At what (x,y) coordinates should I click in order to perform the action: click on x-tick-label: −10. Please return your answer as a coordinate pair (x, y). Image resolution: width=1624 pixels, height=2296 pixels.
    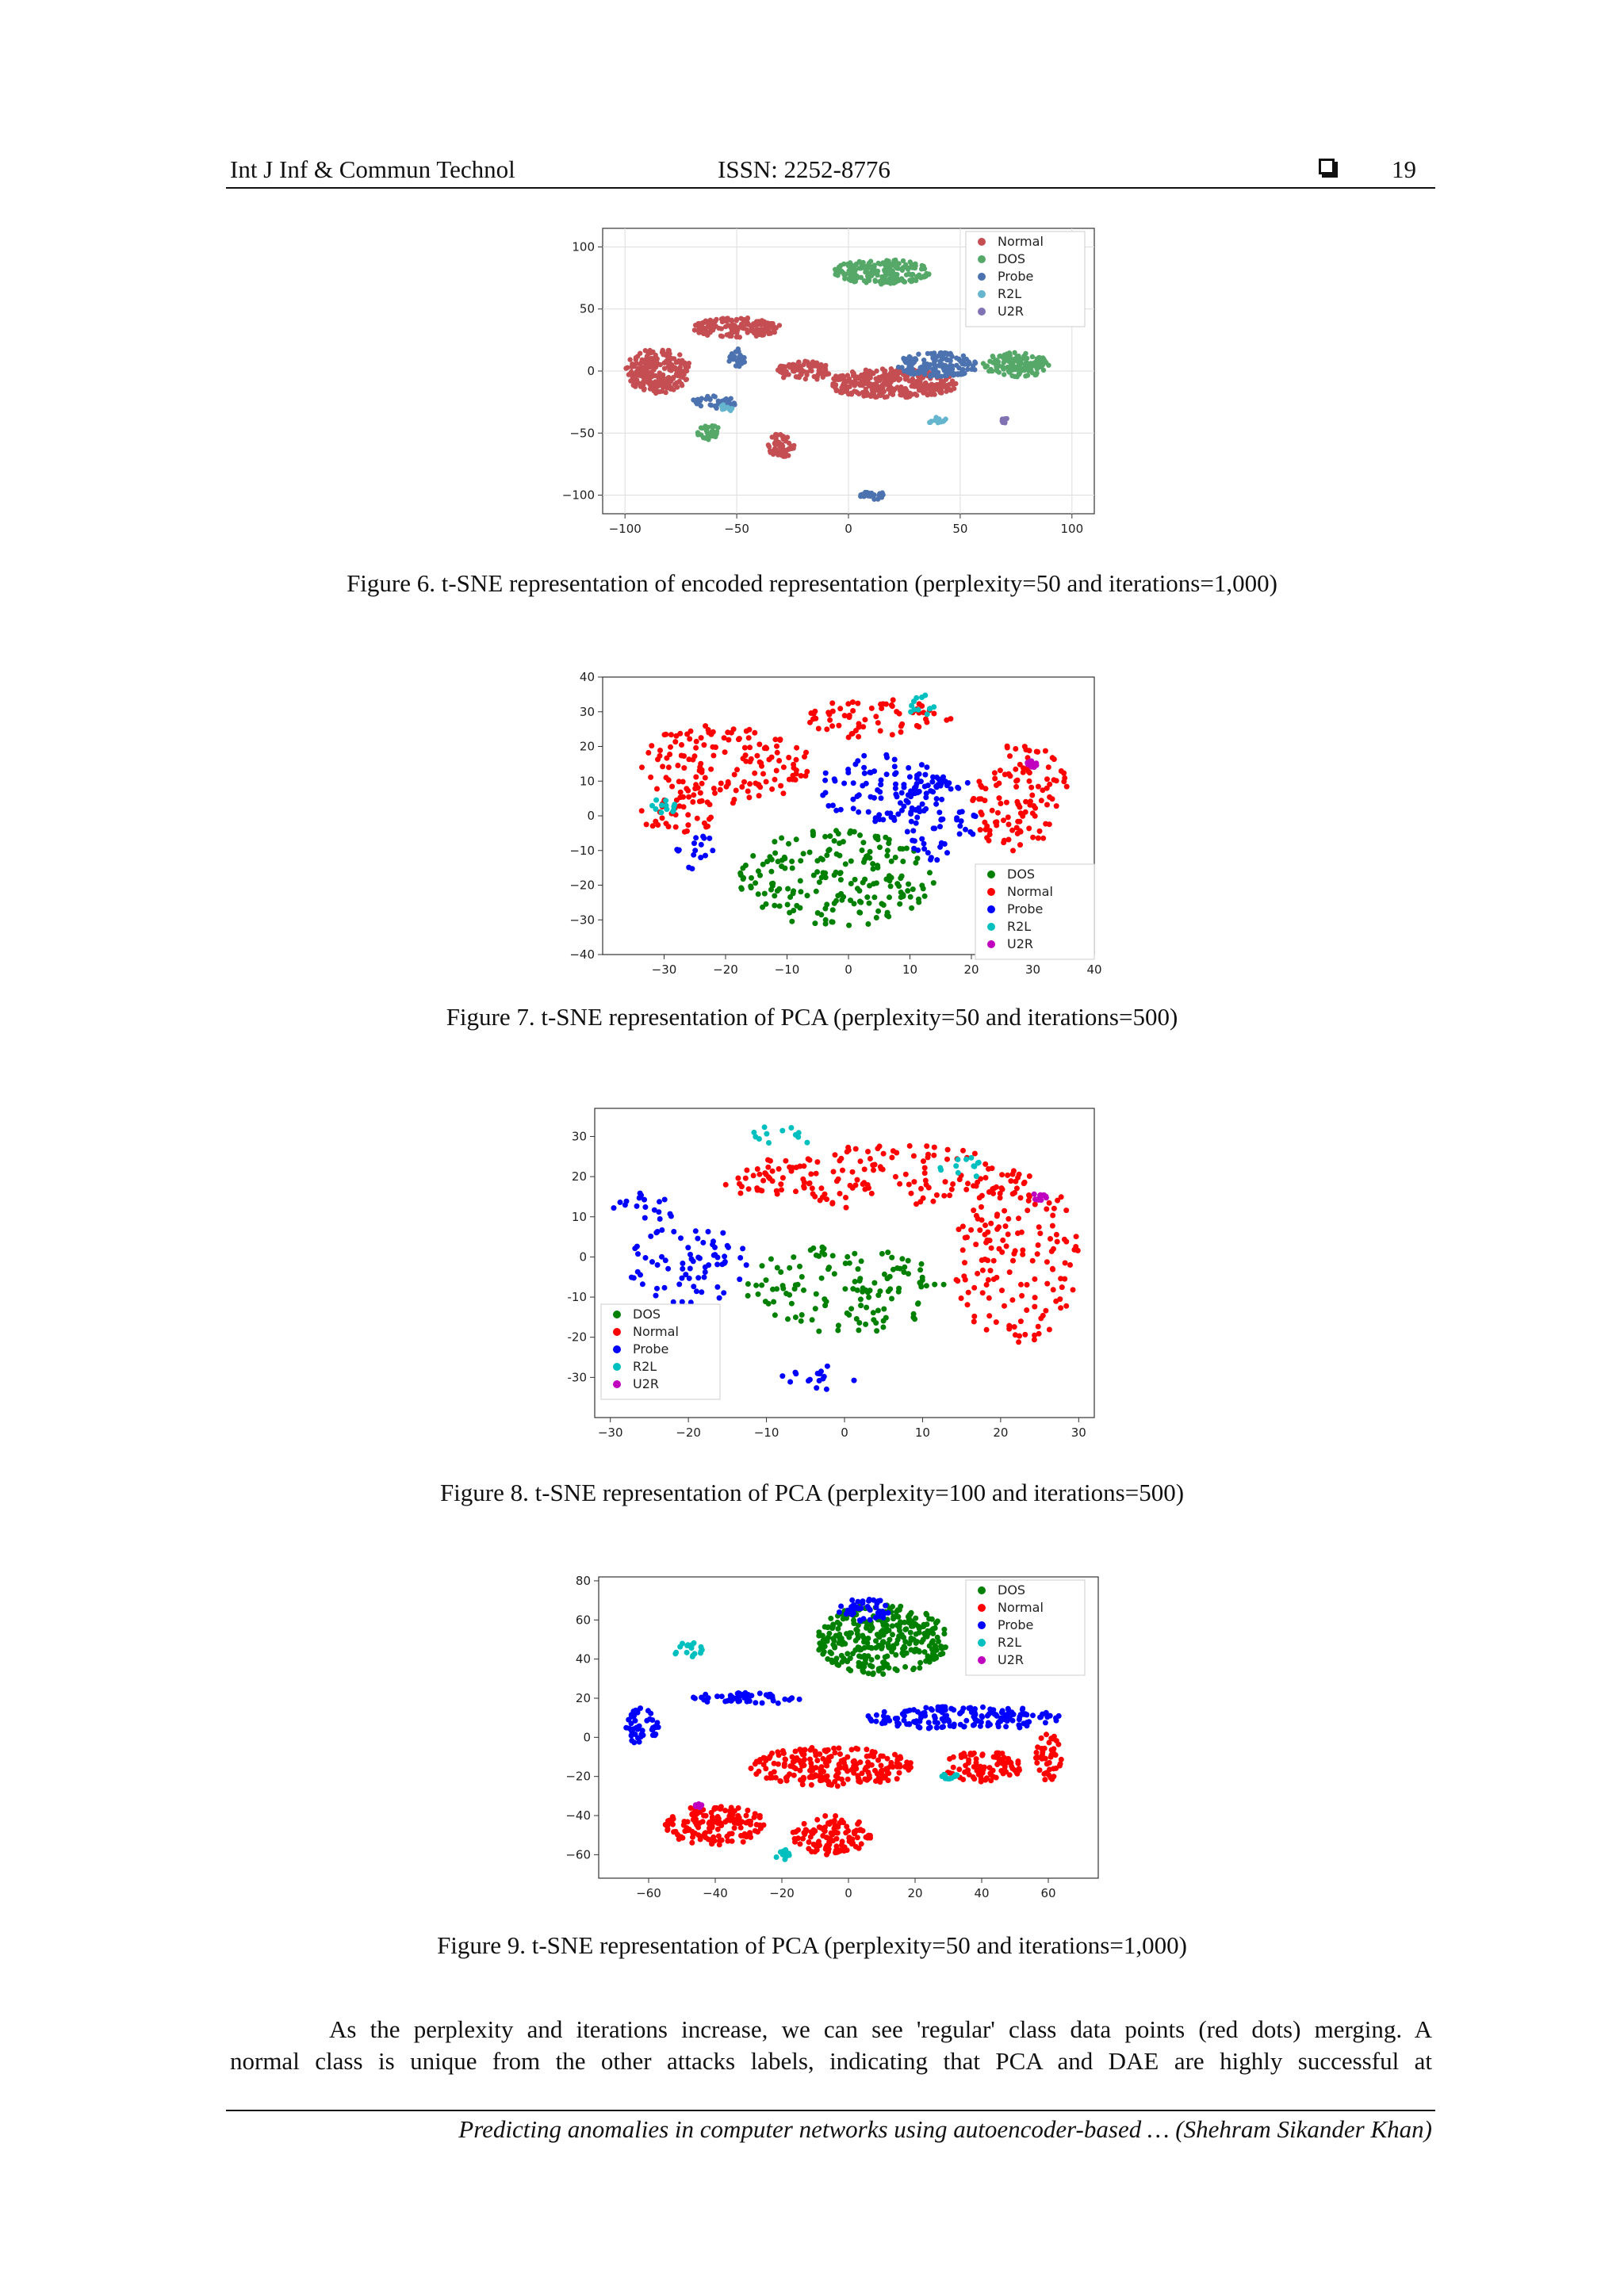
    Looking at the image, I should click on (787, 970).